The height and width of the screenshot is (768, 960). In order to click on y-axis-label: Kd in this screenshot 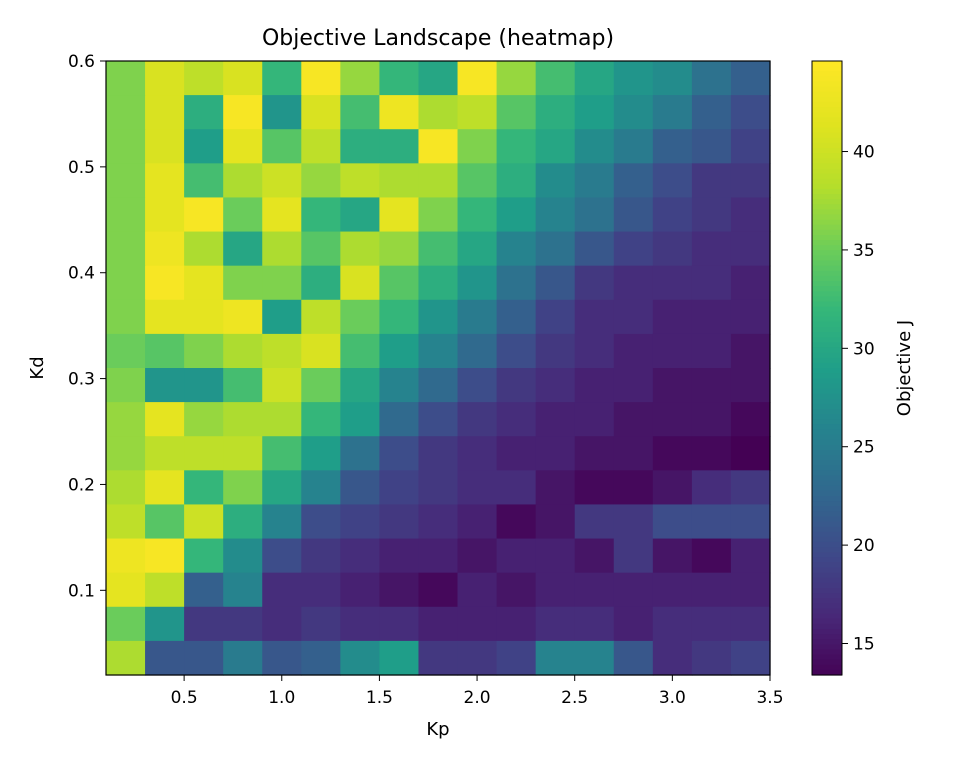, I will do `click(37, 367)`.